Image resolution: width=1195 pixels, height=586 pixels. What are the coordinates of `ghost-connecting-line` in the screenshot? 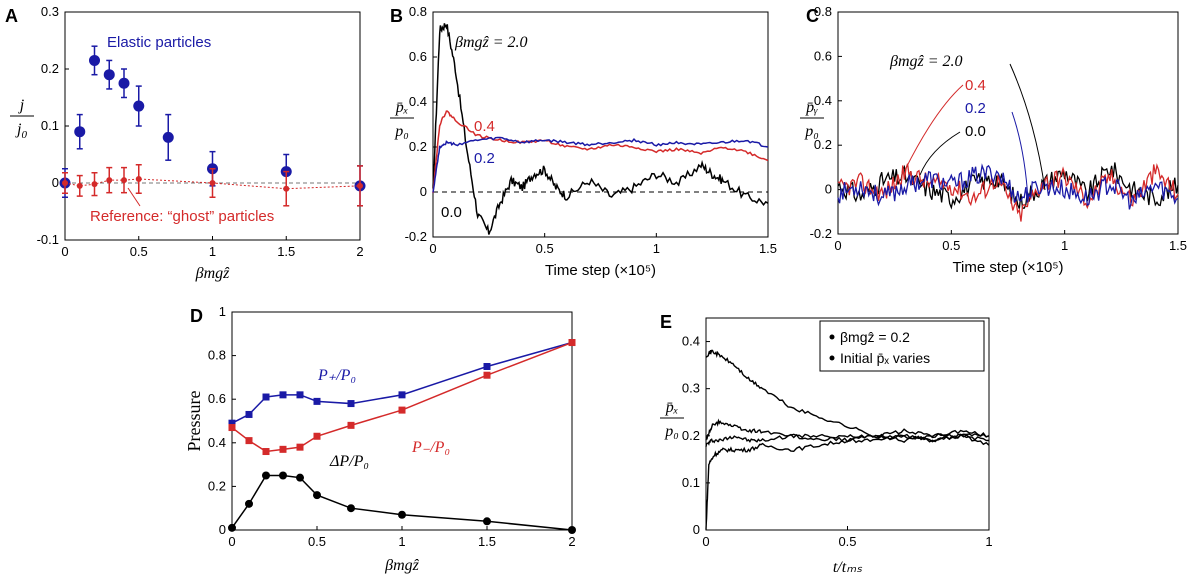 It's located at (212, 184).